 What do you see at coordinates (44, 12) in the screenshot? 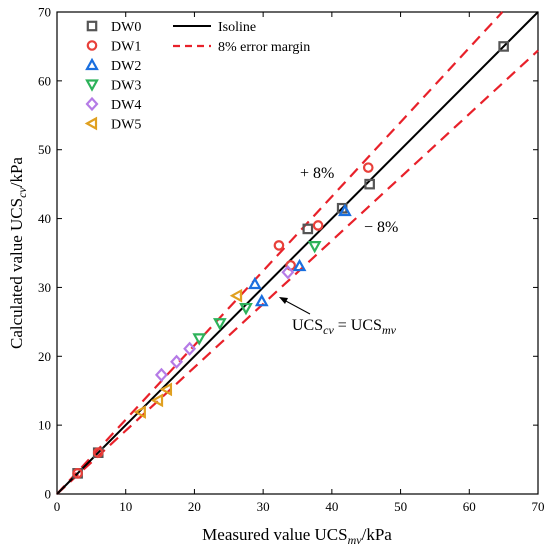
I see `y-tick-label: 70` at bounding box center [44, 12].